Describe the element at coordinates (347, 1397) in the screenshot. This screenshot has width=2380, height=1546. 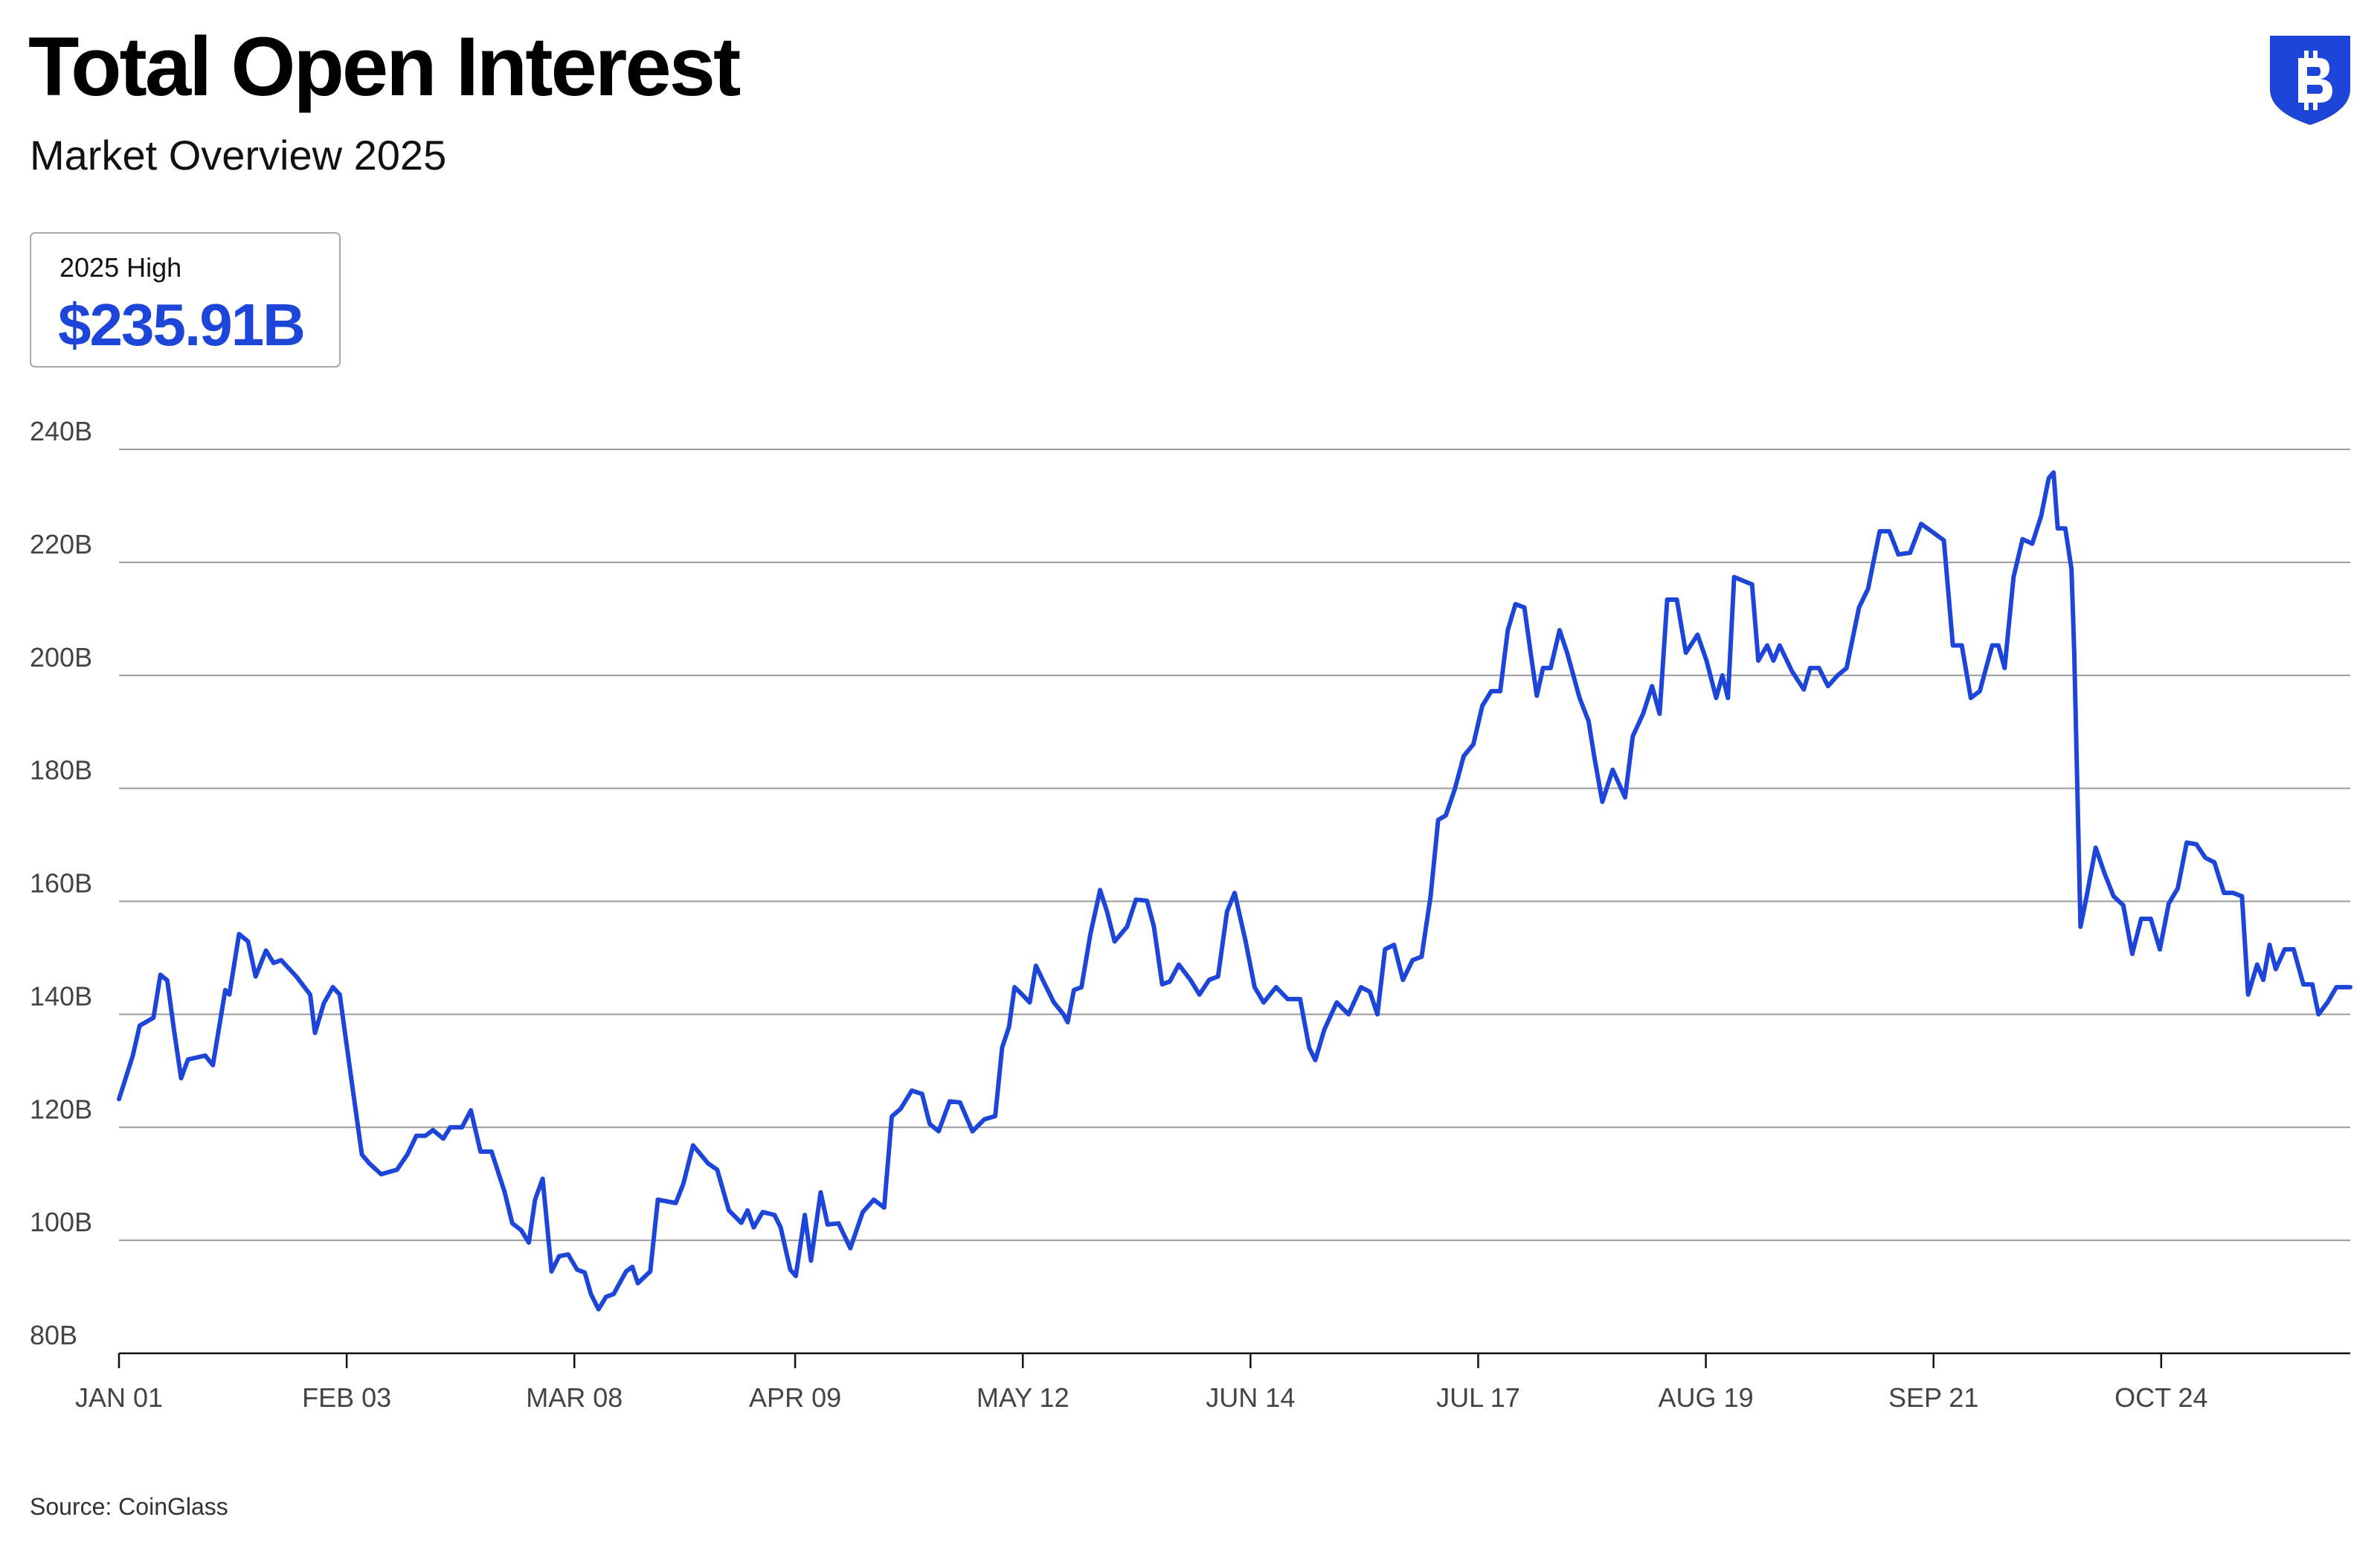
I see `x-tick-label: FEB 03` at that location.